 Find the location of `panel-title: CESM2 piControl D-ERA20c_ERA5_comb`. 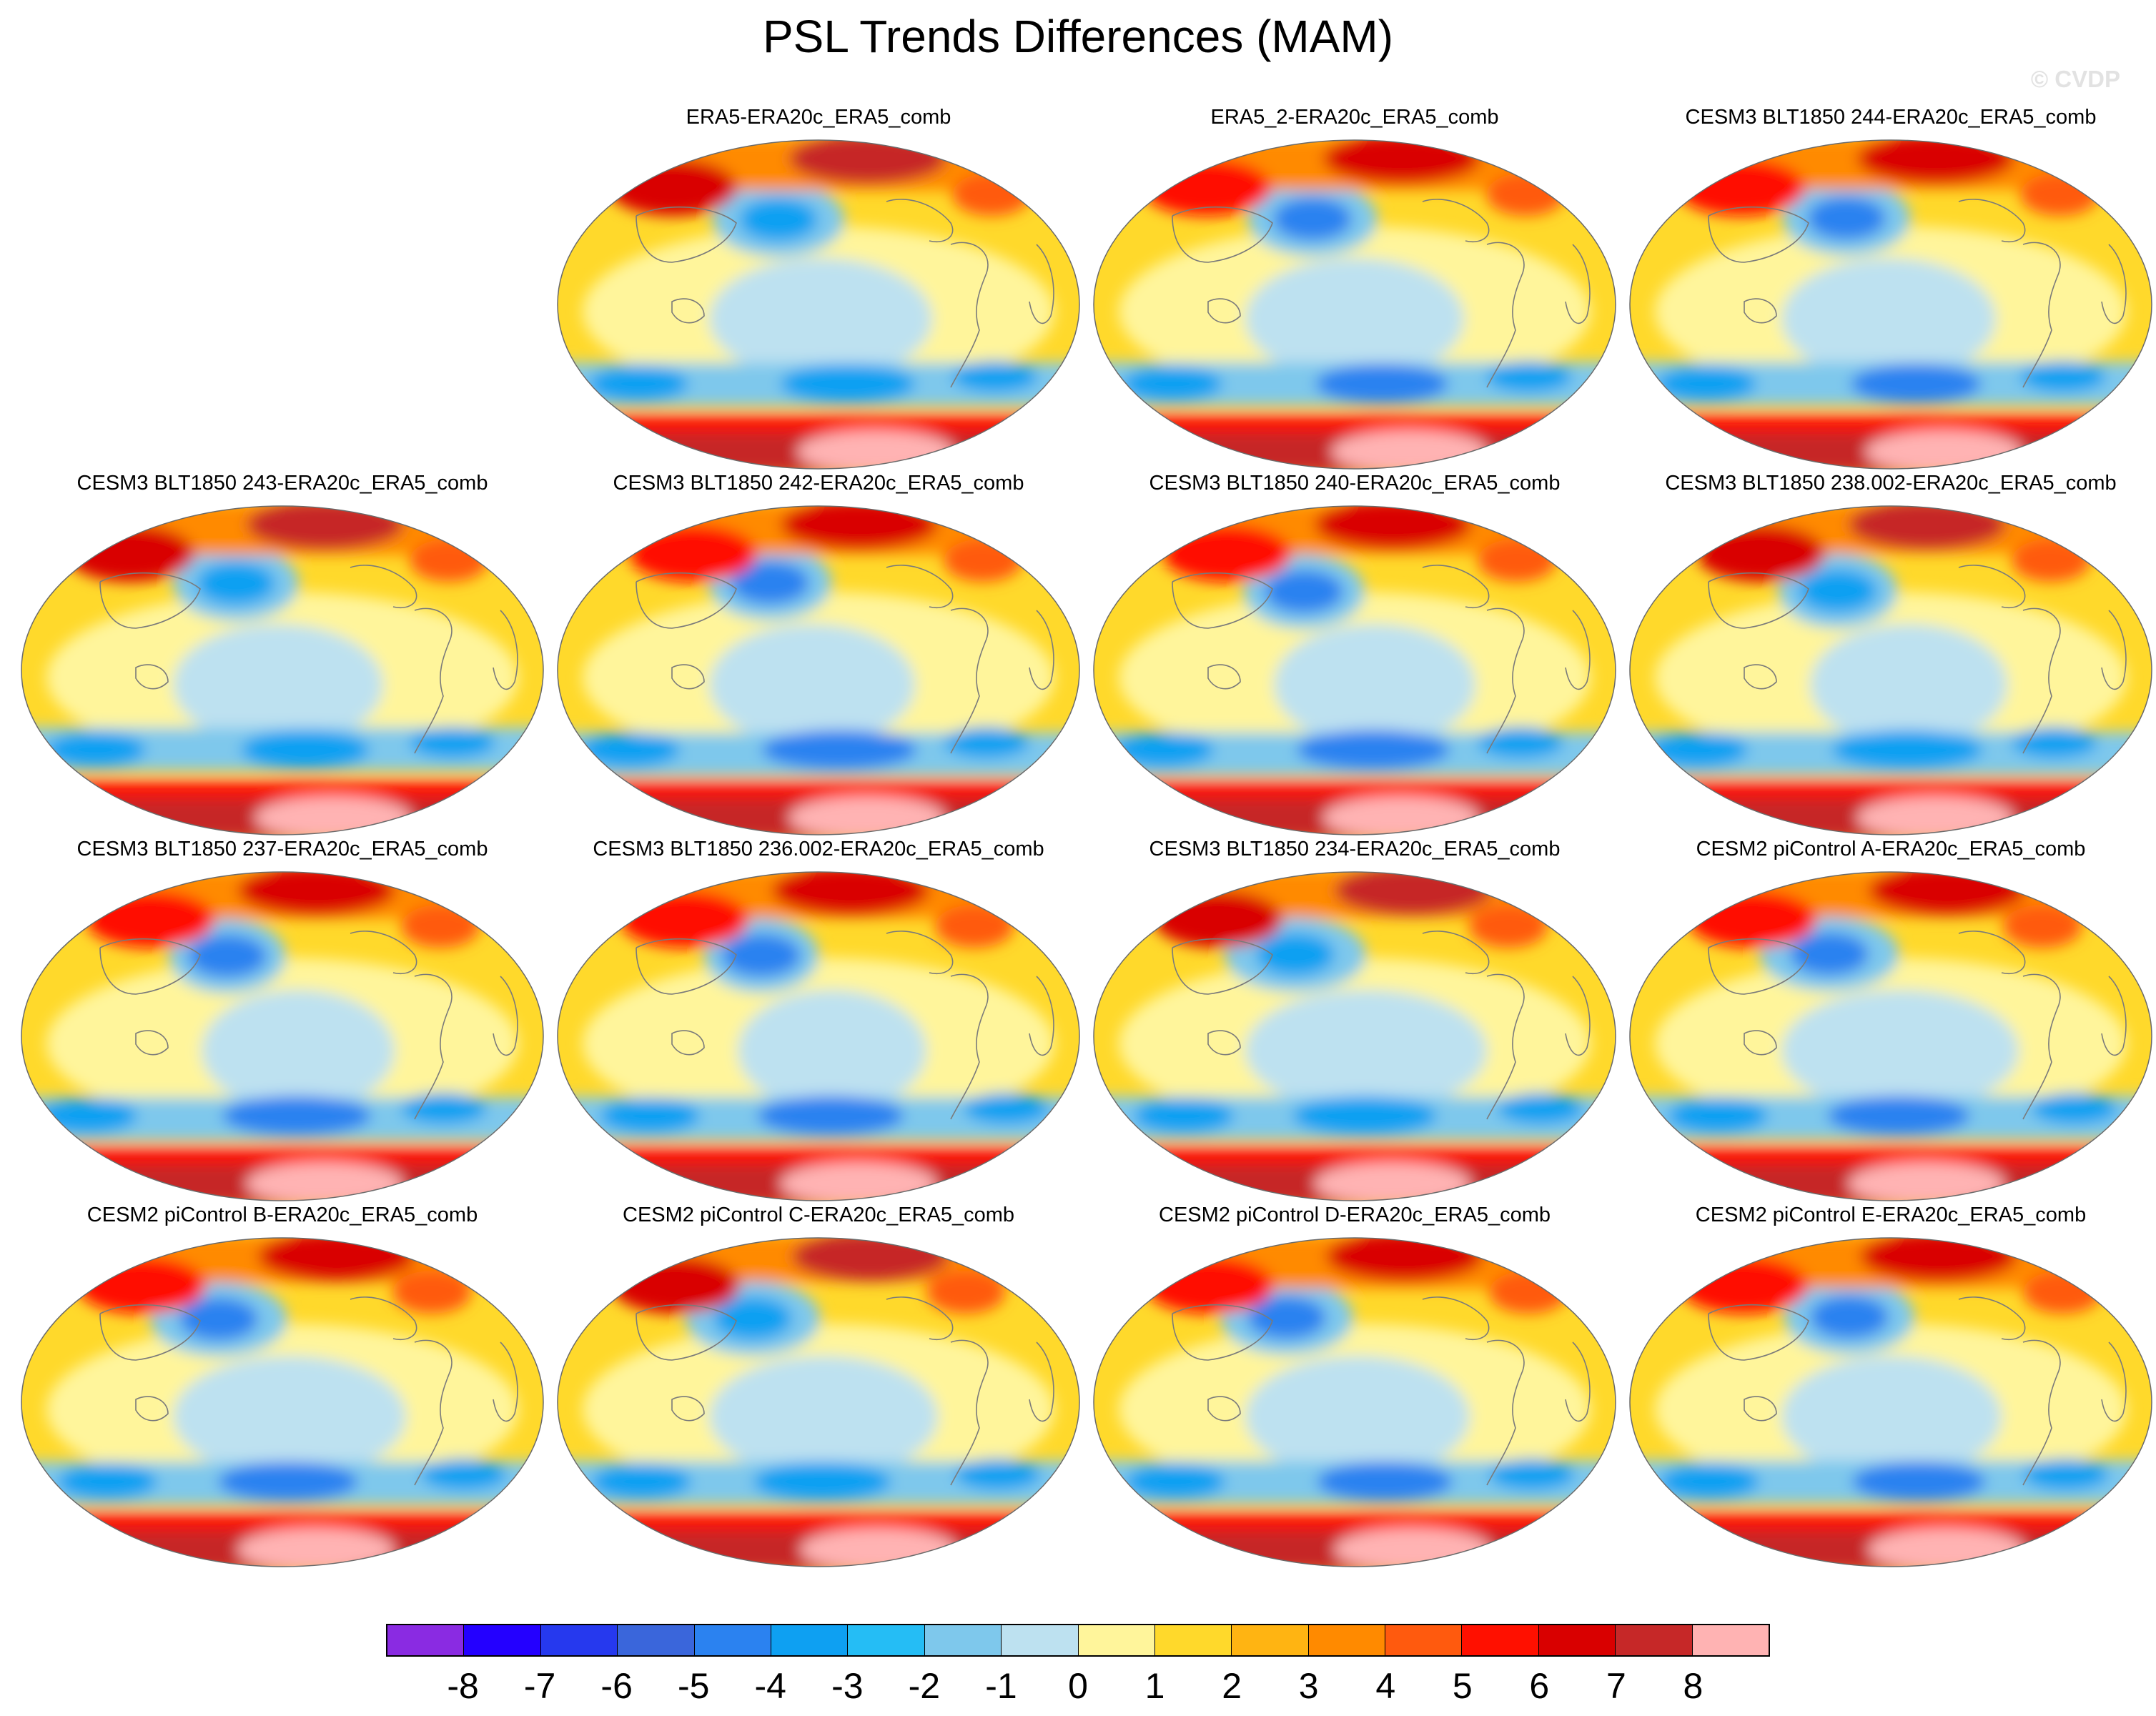

panel-title: CESM2 piControl D-ERA20c_ERA5_comb is located at coordinates (1355, 1215).